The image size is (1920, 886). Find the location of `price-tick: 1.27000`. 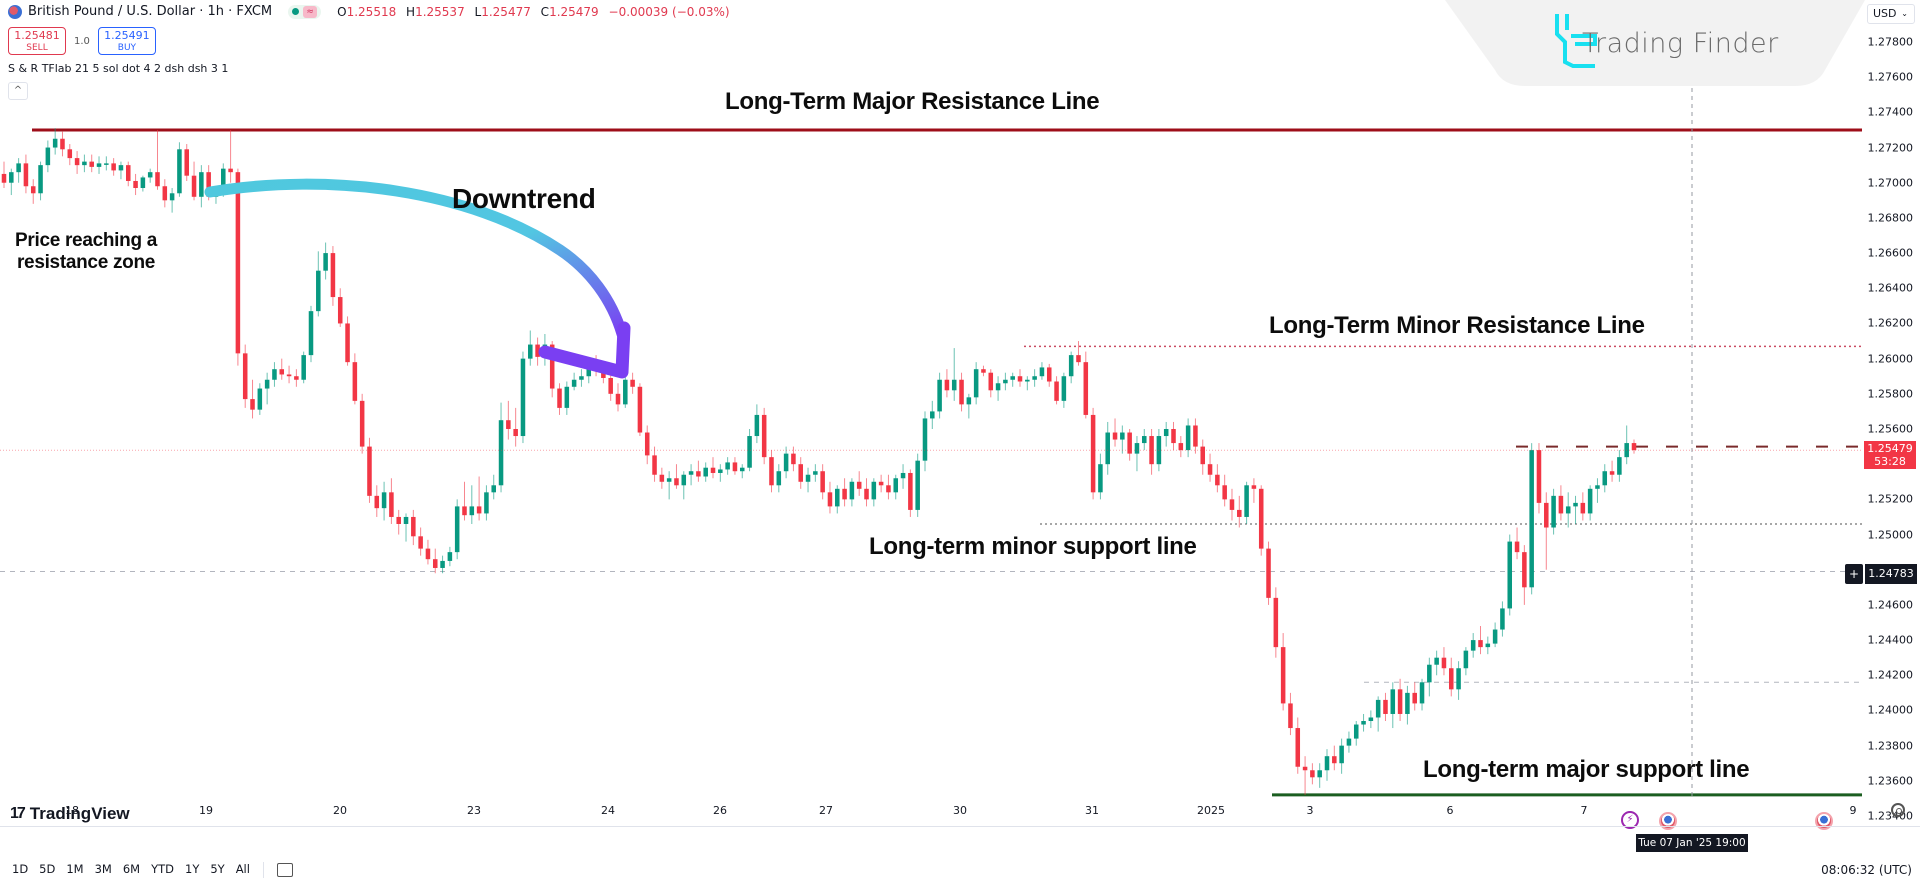

price-tick: 1.27000 is located at coordinates (1890, 183).